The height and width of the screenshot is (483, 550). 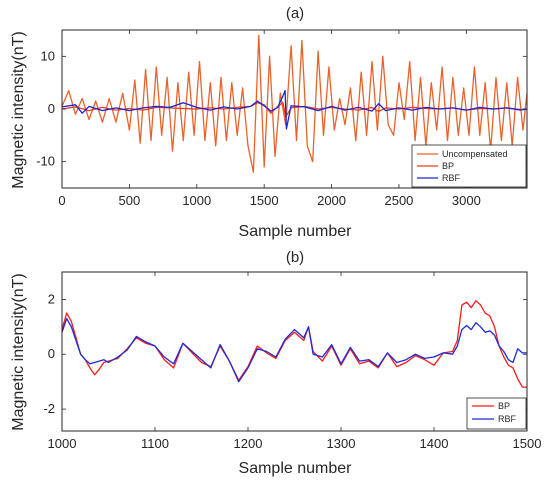 I want to click on x-tick-label: 1100, so click(x=155, y=443).